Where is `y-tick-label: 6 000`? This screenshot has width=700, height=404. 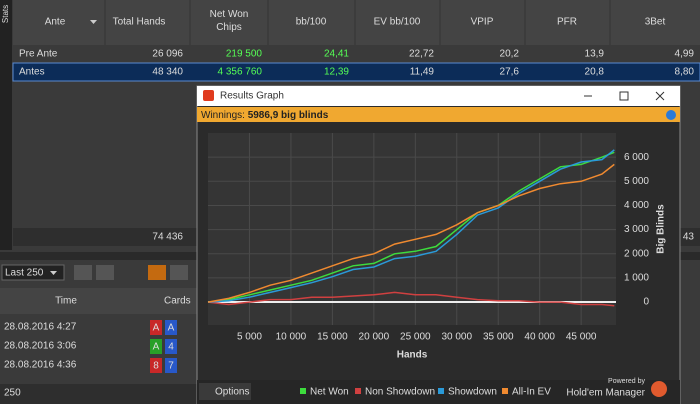 y-tick-label: 6 000 is located at coordinates (636, 157).